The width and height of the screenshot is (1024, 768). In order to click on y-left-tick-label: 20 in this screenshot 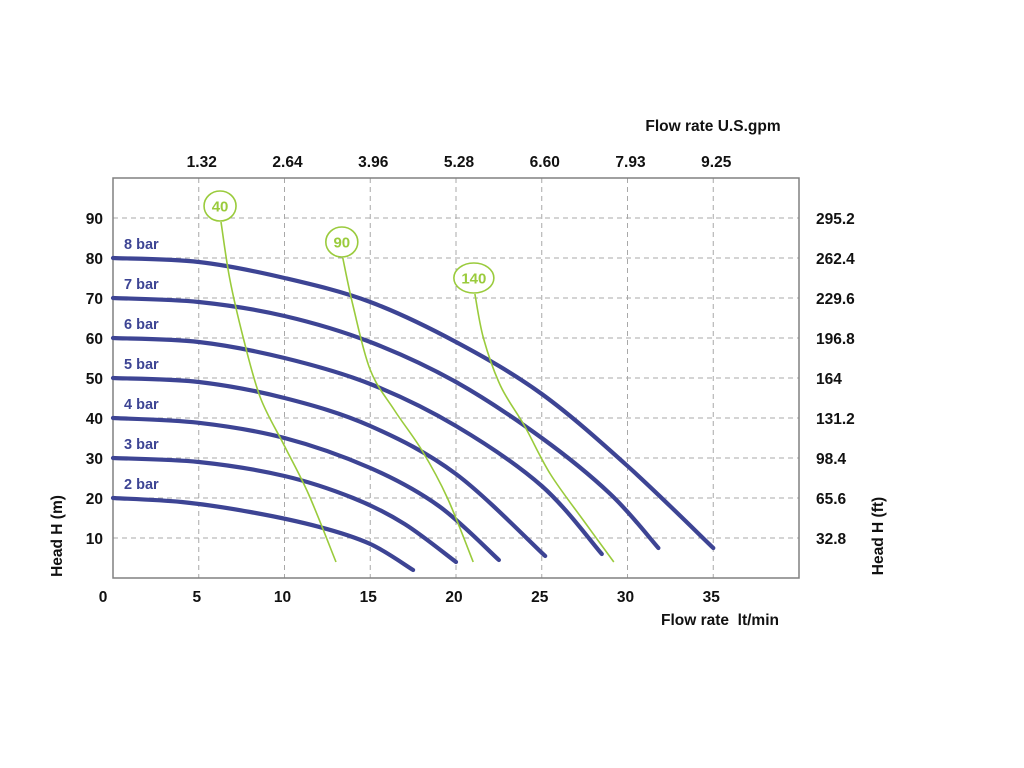, I will do `click(94, 499)`.